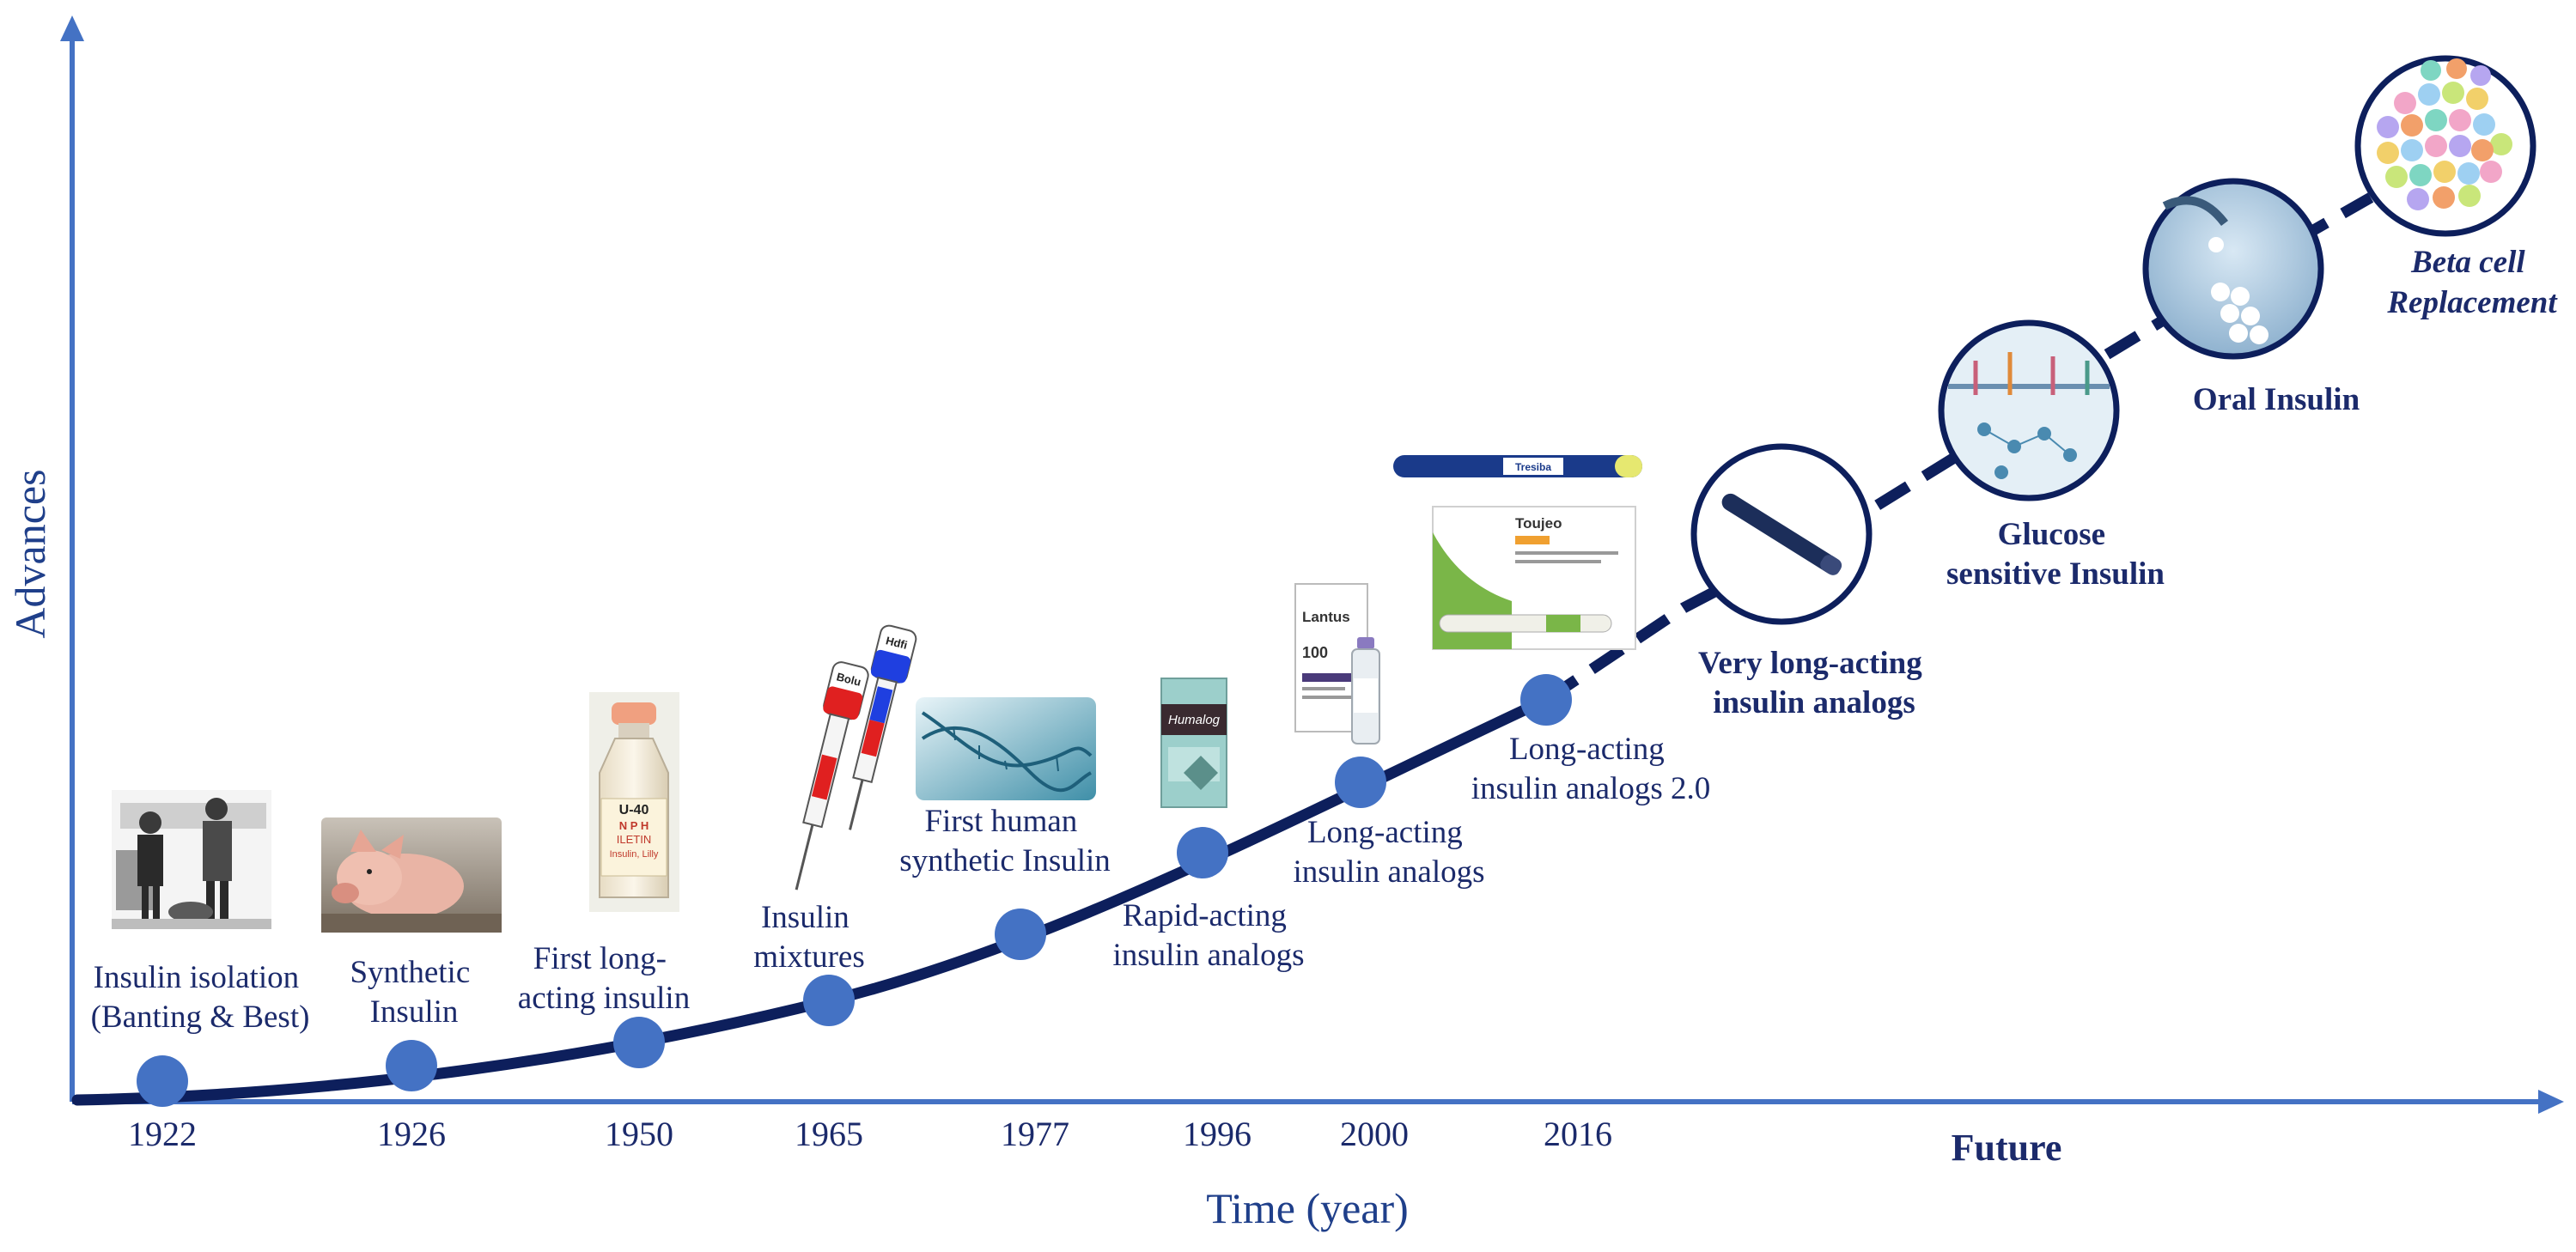 Image resolution: width=2576 pixels, height=1252 pixels. Describe the element at coordinates (2051, 534) in the screenshot. I see `label-line: Glucose` at that location.